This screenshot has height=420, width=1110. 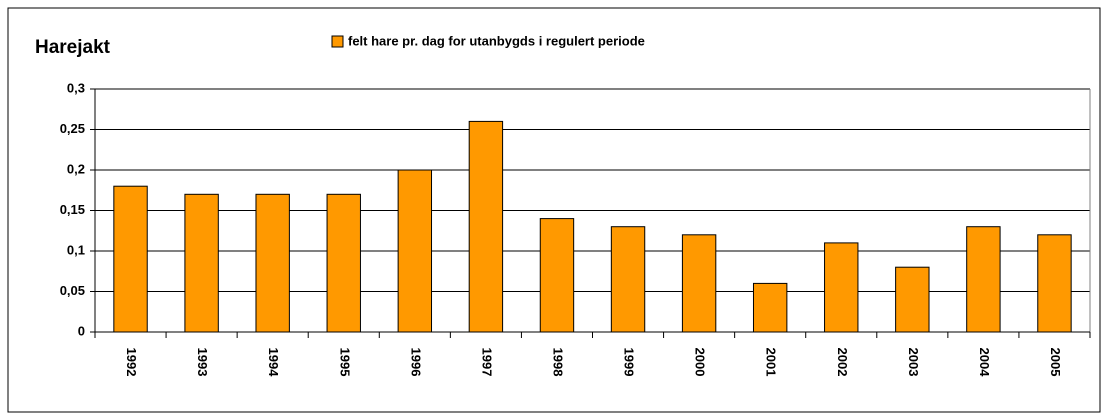 What do you see at coordinates (344, 362) in the screenshot?
I see `x-tick-label: 1995` at bounding box center [344, 362].